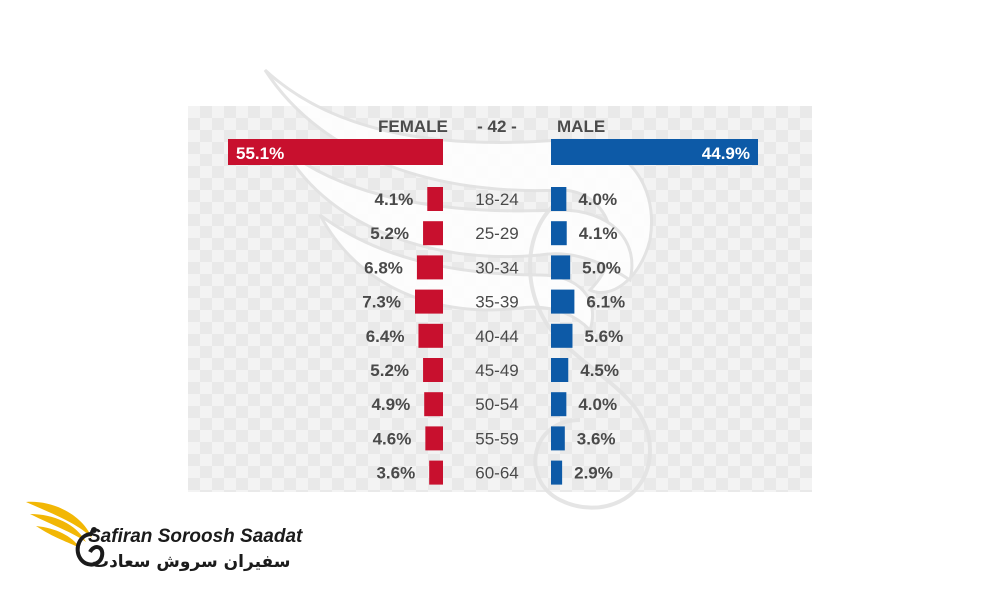 This screenshot has height=600, width=1000. I want to click on brand-name-english: Safiran Soroosh Saadat, so click(195, 536).